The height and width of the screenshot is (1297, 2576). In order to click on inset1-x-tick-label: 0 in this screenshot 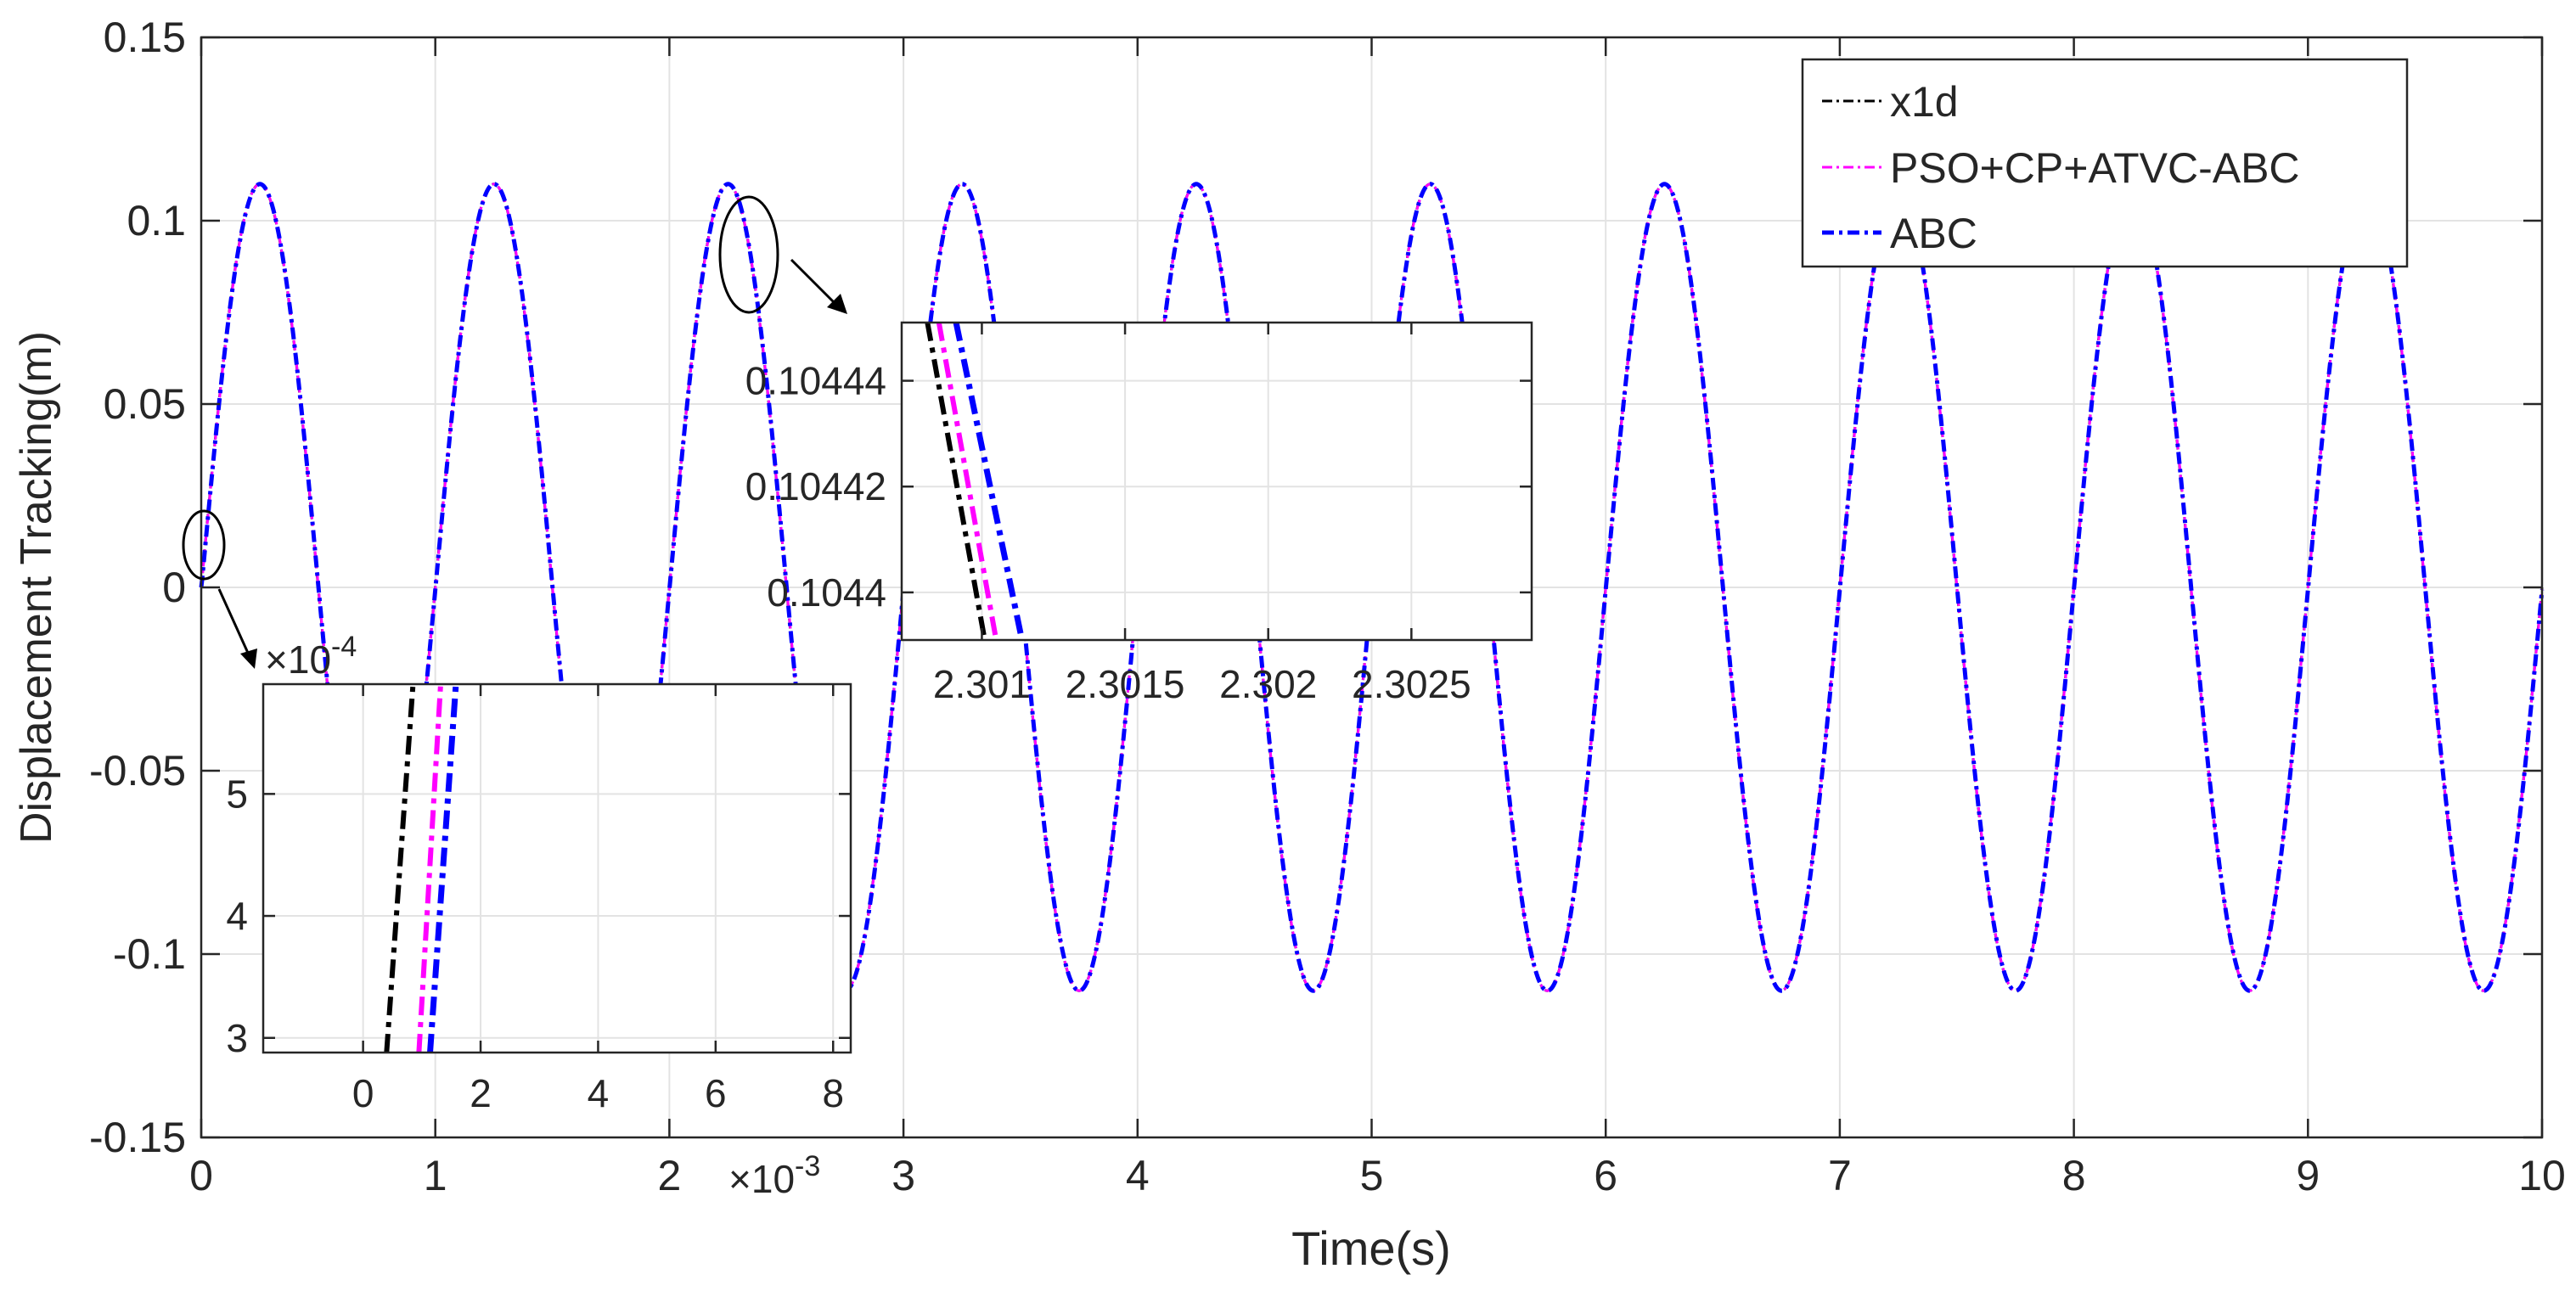, I will do `click(363, 1093)`.